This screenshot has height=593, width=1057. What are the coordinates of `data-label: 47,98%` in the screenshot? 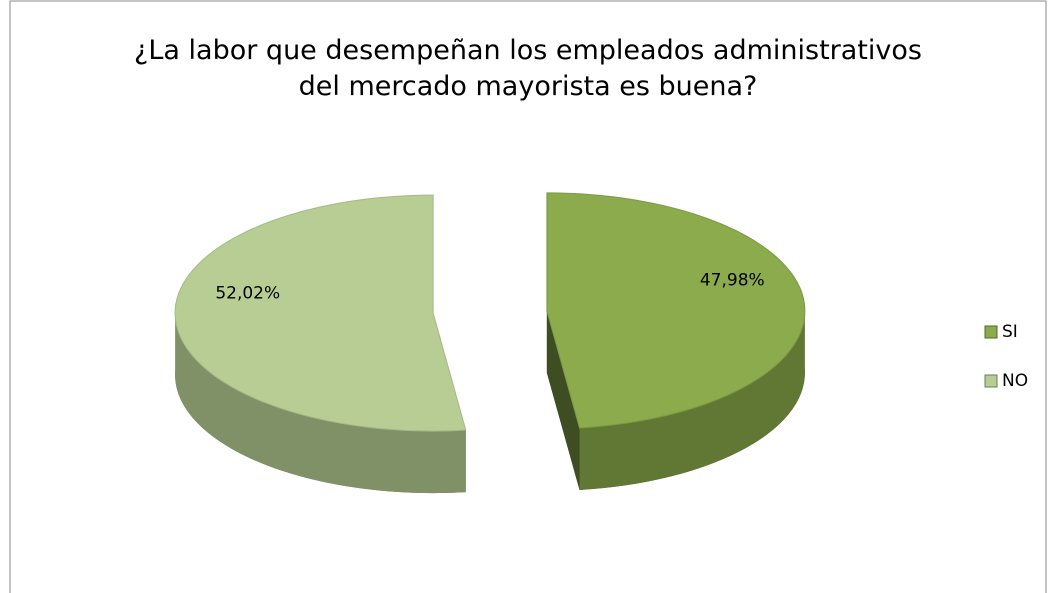 It's located at (732, 281).